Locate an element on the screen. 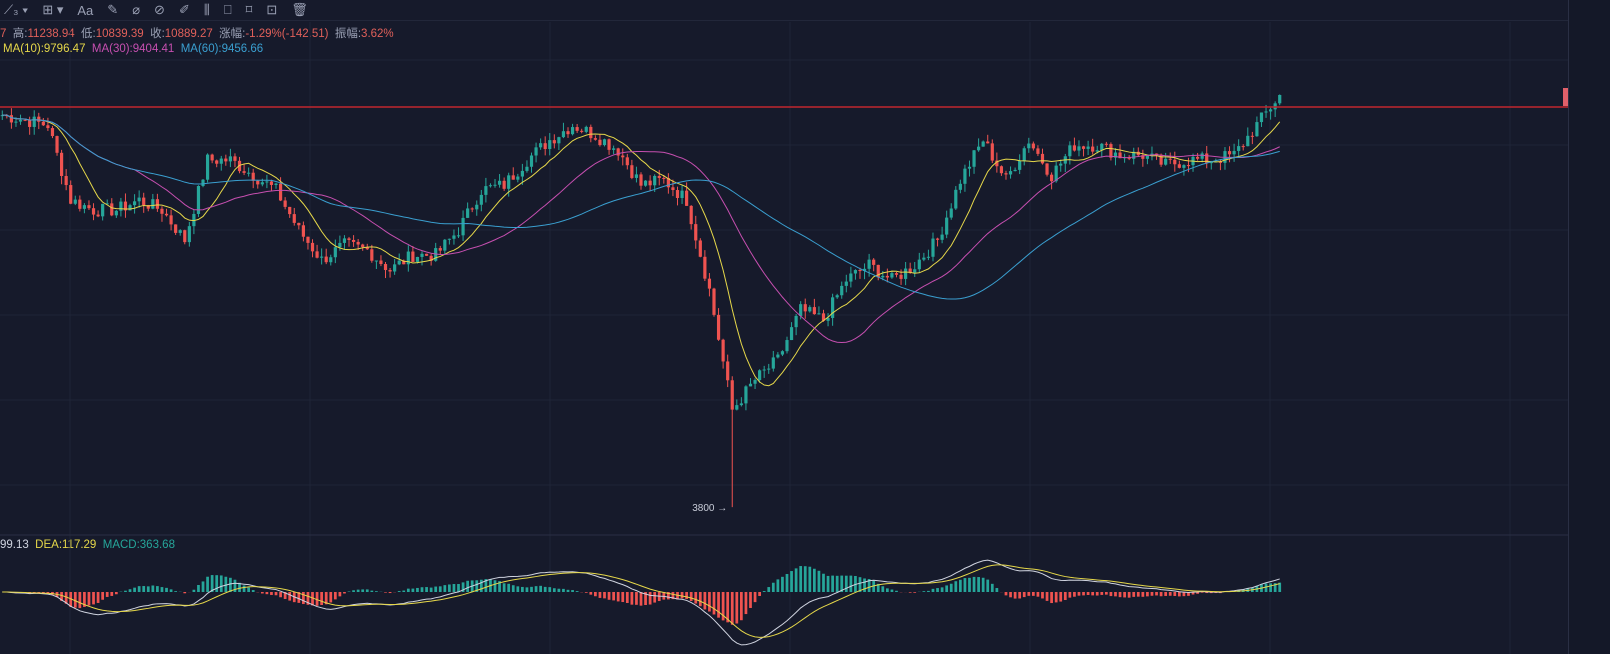  price-axis is located at coordinates (1589, 327).